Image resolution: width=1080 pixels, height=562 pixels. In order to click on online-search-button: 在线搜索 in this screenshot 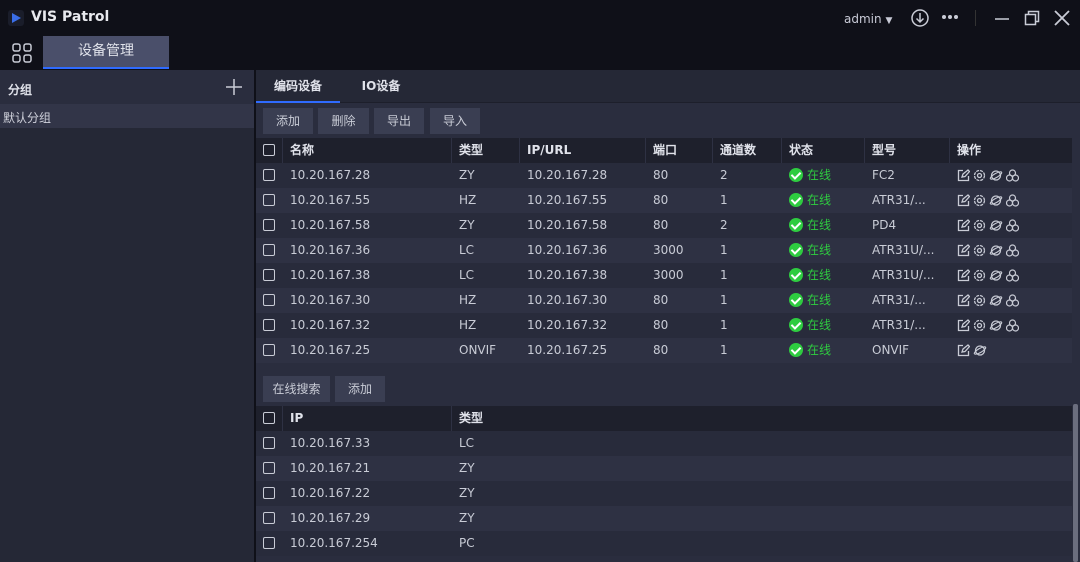, I will do `click(296, 389)`.